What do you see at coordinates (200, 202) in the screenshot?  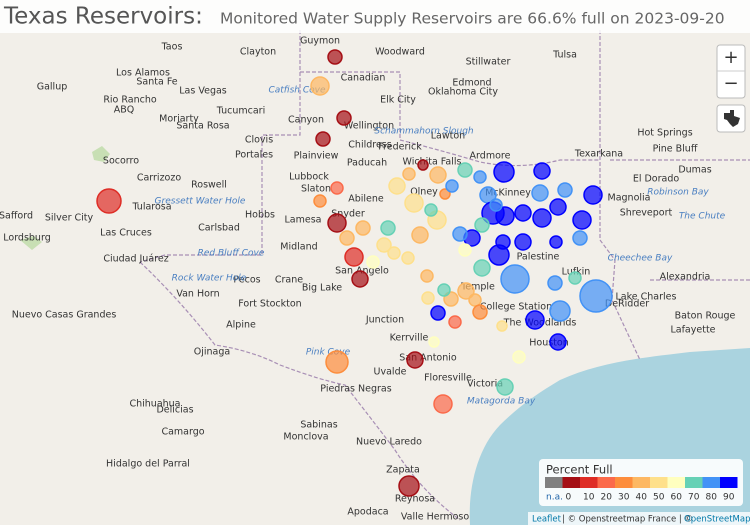 I see `water-label: Gressett Water Hole` at bounding box center [200, 202].